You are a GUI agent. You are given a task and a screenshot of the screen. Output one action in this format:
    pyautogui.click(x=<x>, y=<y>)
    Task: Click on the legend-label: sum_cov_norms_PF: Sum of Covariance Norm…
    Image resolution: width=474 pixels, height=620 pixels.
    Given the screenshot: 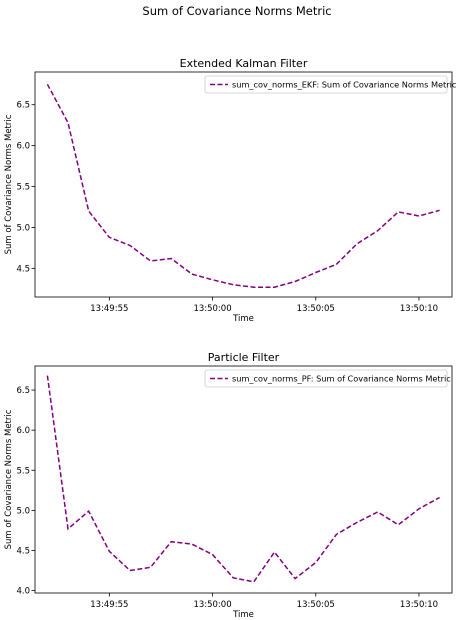 What is the action you would take?
    pyautogui.click(x=341, y=379)
    